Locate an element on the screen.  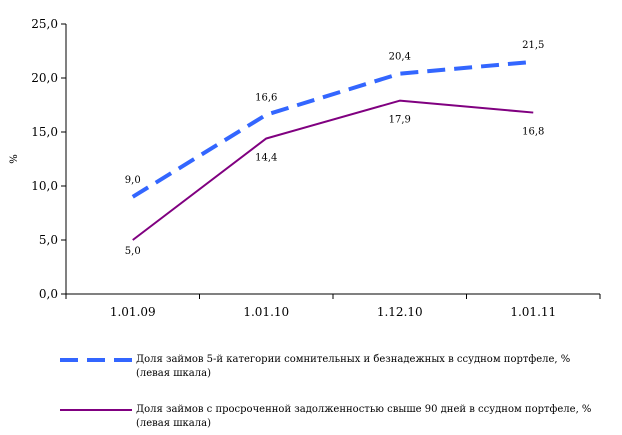
y-axis: 0,0 5,0 10,0 15,0 20,0 25,0 is located at coordinates (48, 159).